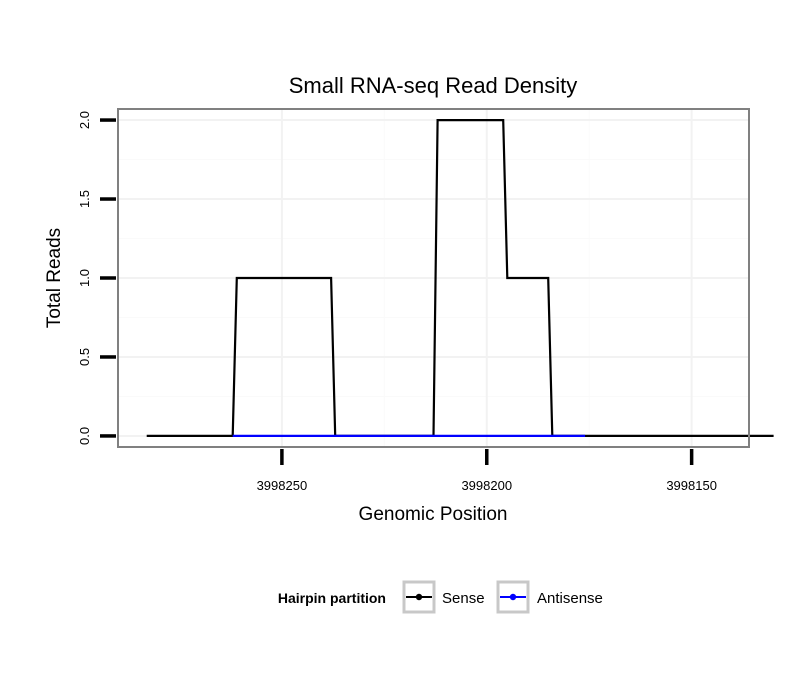 This screenshot has width=810, height=690. Describe the element at coordinates (691, 485) in the screenshot. I see `x-tick-label: 3998150` at that location.